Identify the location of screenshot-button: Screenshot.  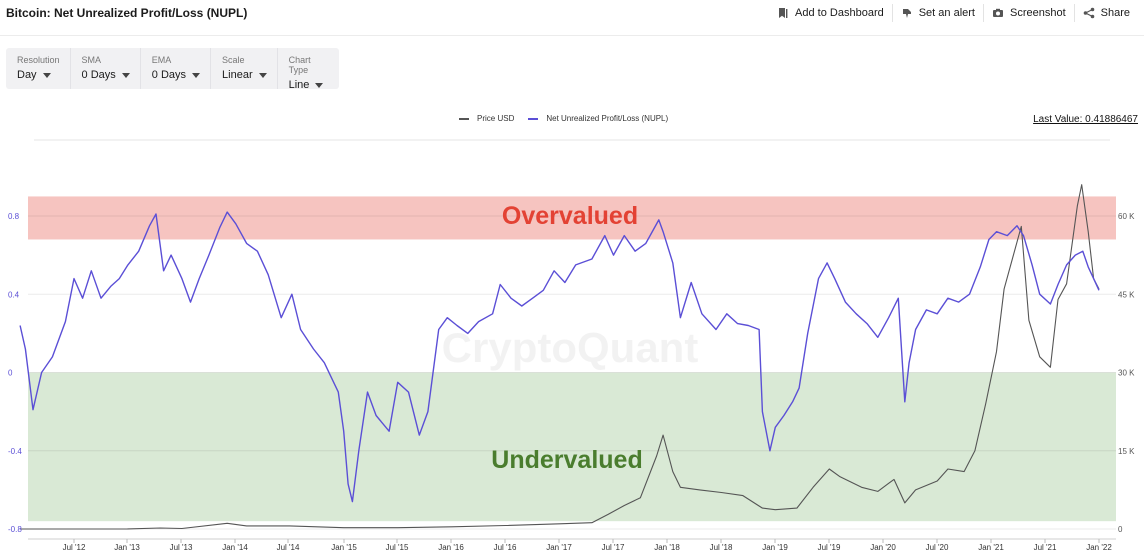
(1028, 13).